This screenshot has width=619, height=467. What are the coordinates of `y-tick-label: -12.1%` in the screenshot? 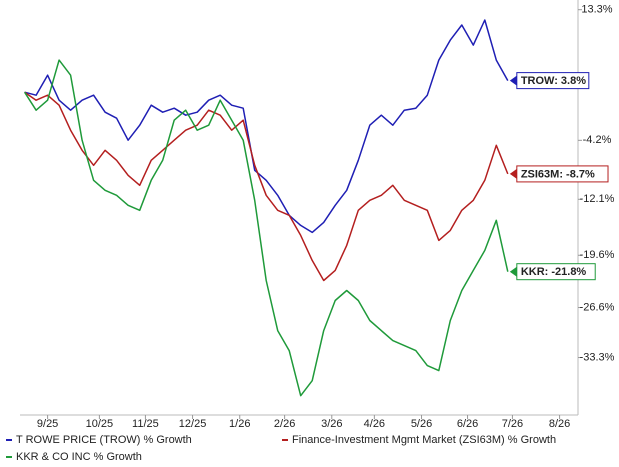 It's located at (597, 199).